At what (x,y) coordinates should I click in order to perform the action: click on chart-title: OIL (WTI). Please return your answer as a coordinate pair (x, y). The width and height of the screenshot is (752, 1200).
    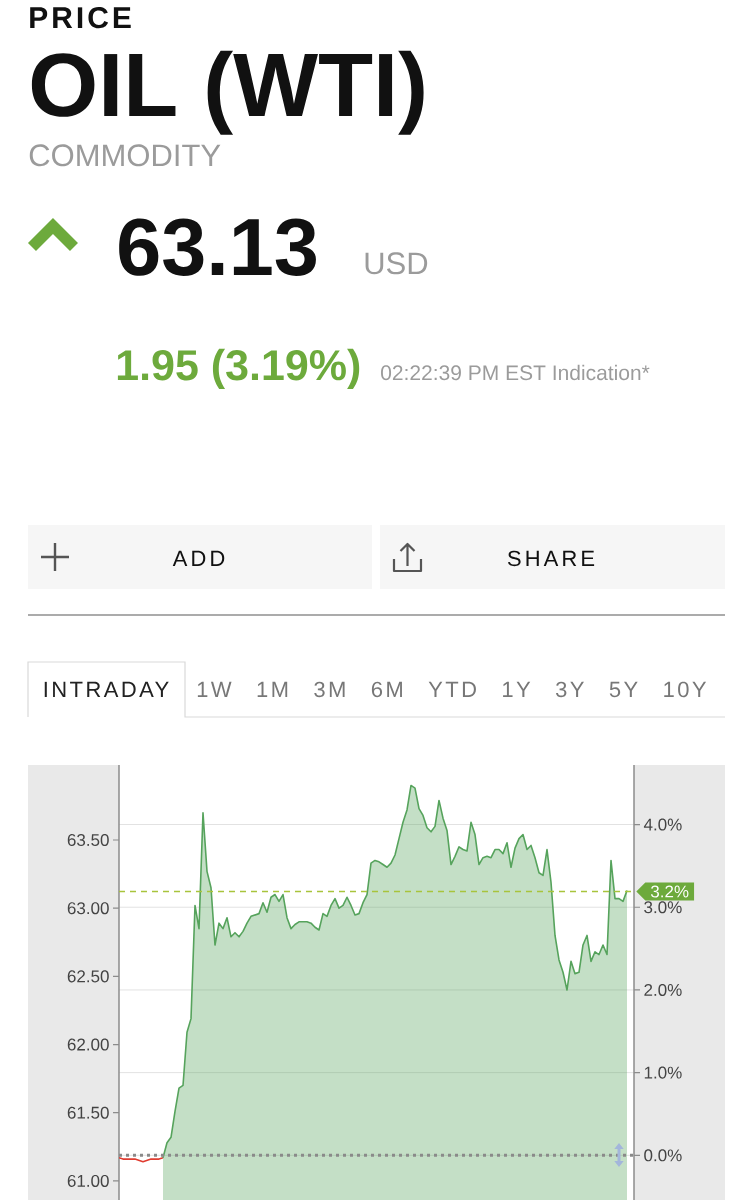
    Looking at the image, I should click on (227, 92).